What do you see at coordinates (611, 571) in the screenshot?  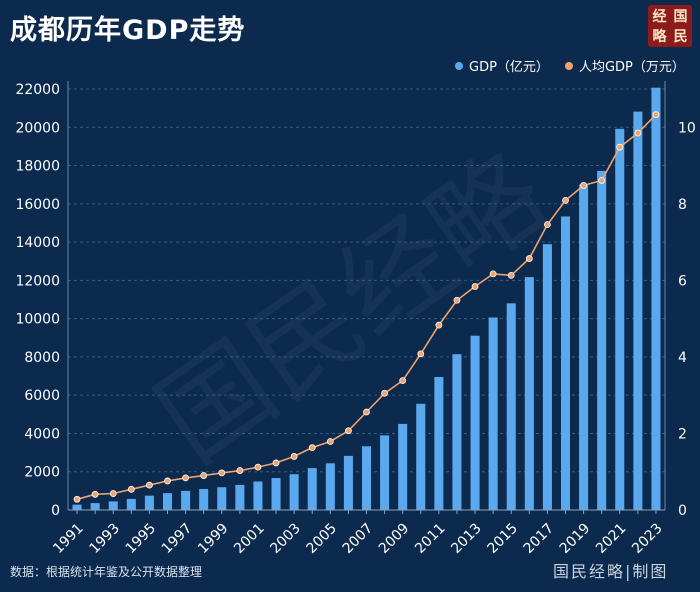 I see `chart-credit: 国民经略|制图` at bounding box center [611, 571].